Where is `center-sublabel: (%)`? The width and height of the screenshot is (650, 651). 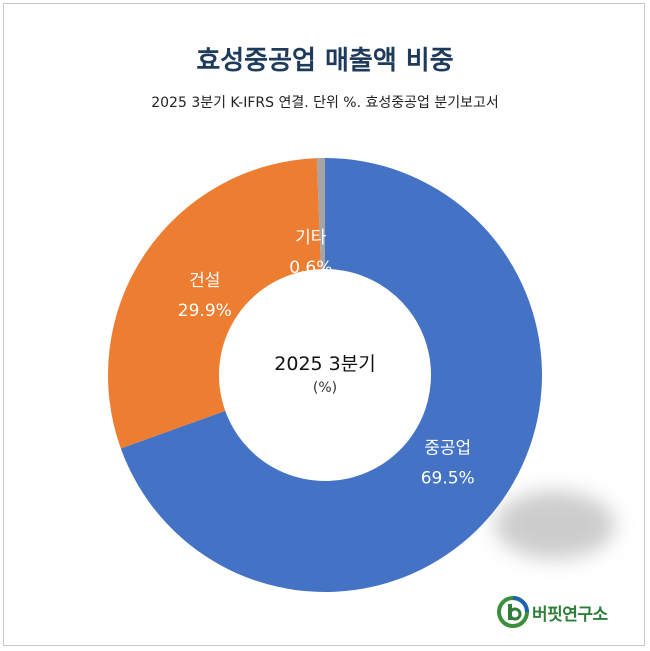 center-sublabel: (%) is located at coordinates (325, 388).